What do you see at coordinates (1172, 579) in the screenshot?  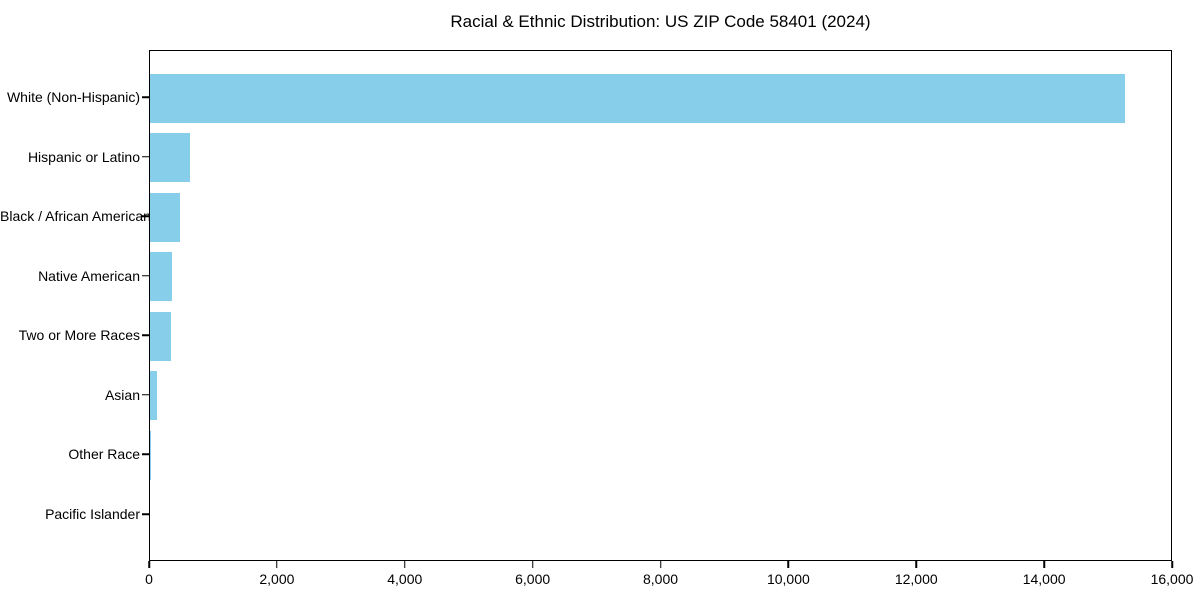 I see `x-tick-label: 16,000` at bounding box center [1172, 579].